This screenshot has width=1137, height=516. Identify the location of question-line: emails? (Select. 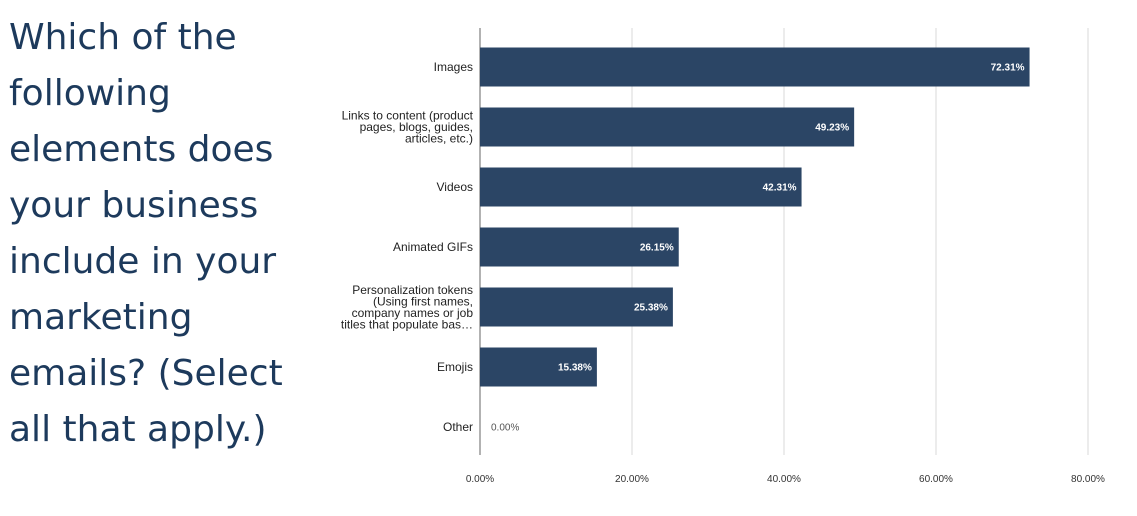
(146, 373).